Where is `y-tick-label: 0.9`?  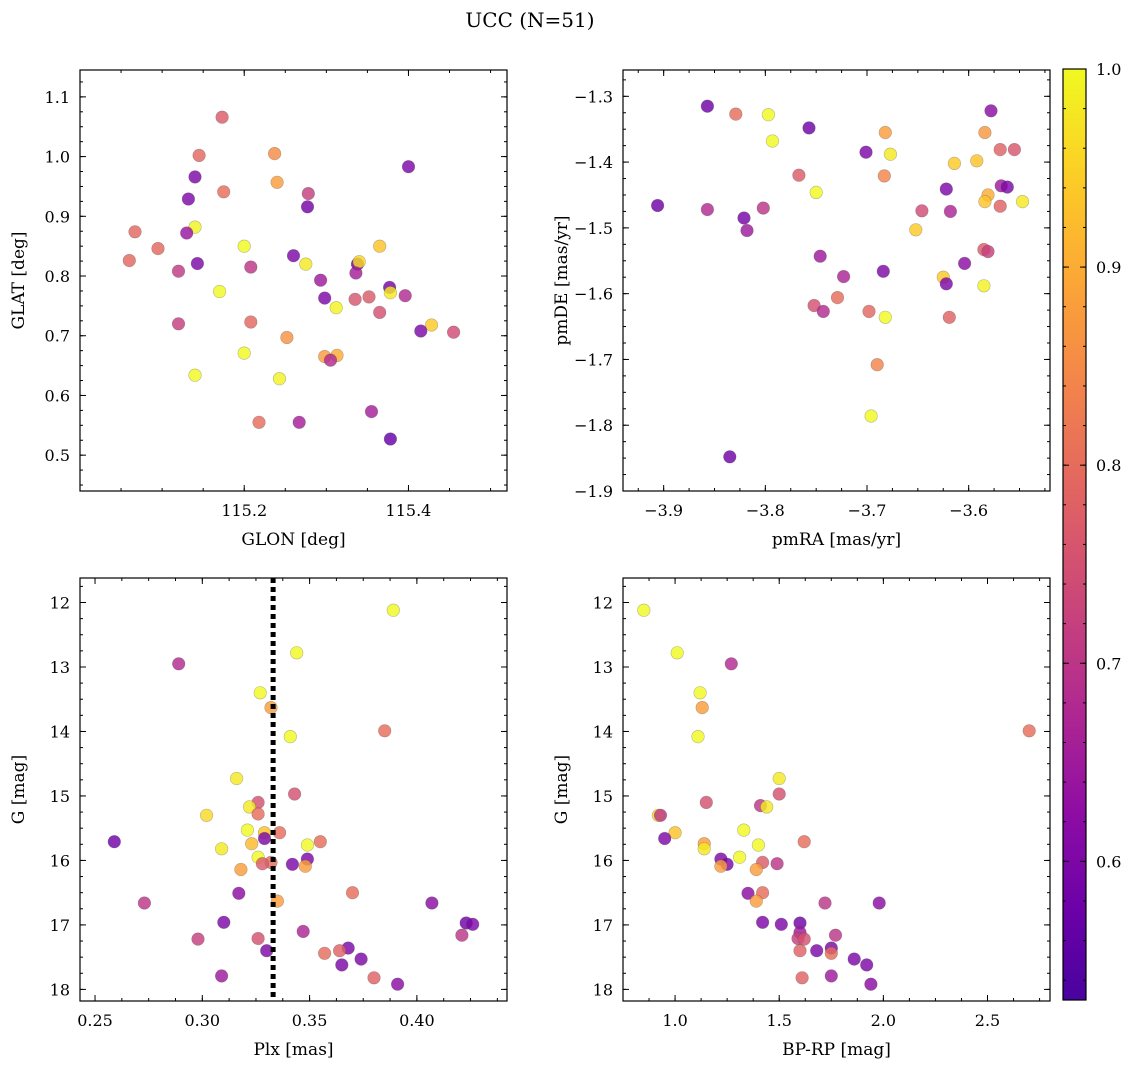 y-tick-label: 0.9 is located at coordinates (57, 216).